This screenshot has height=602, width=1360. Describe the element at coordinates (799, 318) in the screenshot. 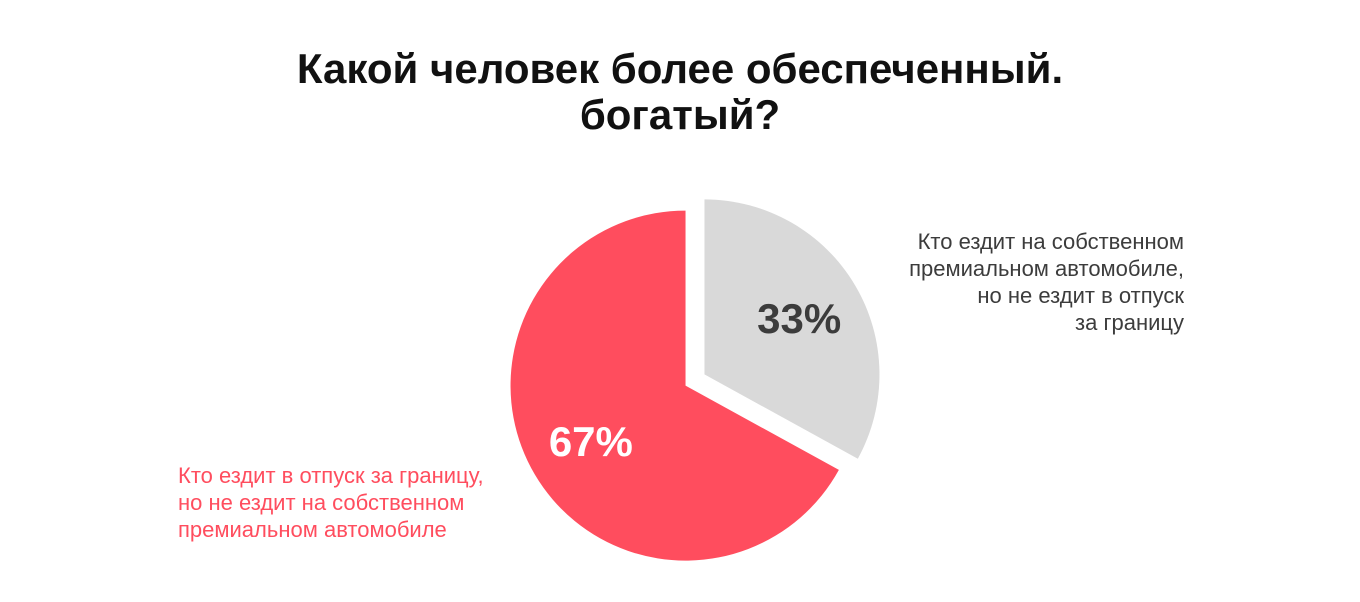

I see `pie-value-label-premium-car: 33%` at that location.